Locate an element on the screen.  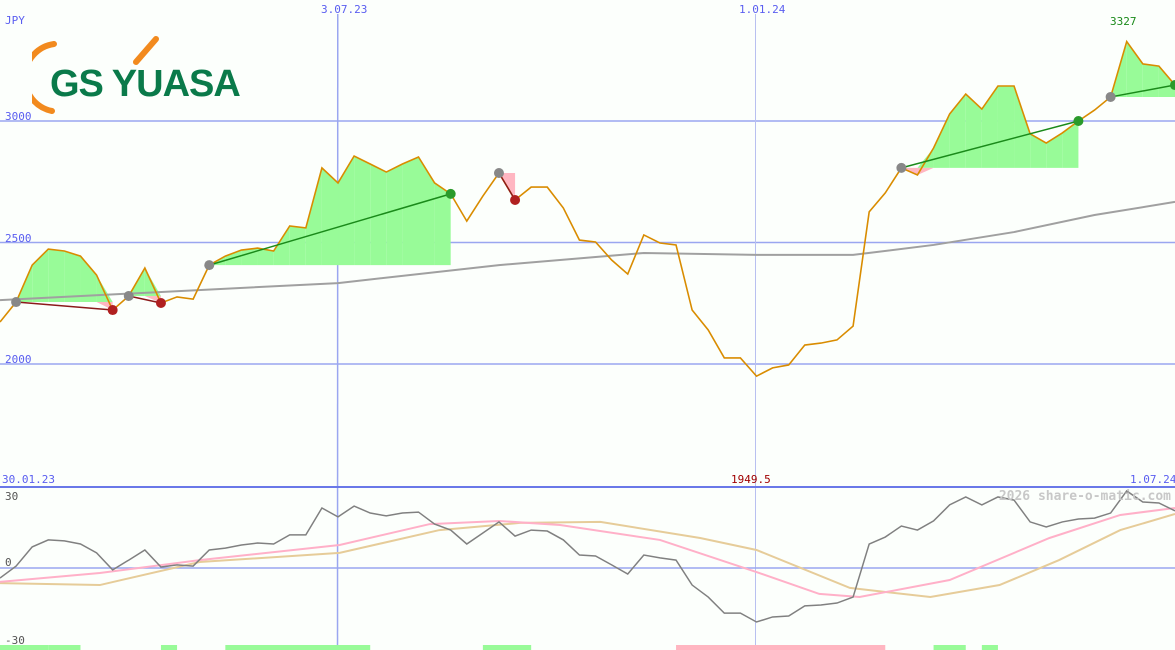
y-tick-2500: 2500 is located at coordinates (18, 238).